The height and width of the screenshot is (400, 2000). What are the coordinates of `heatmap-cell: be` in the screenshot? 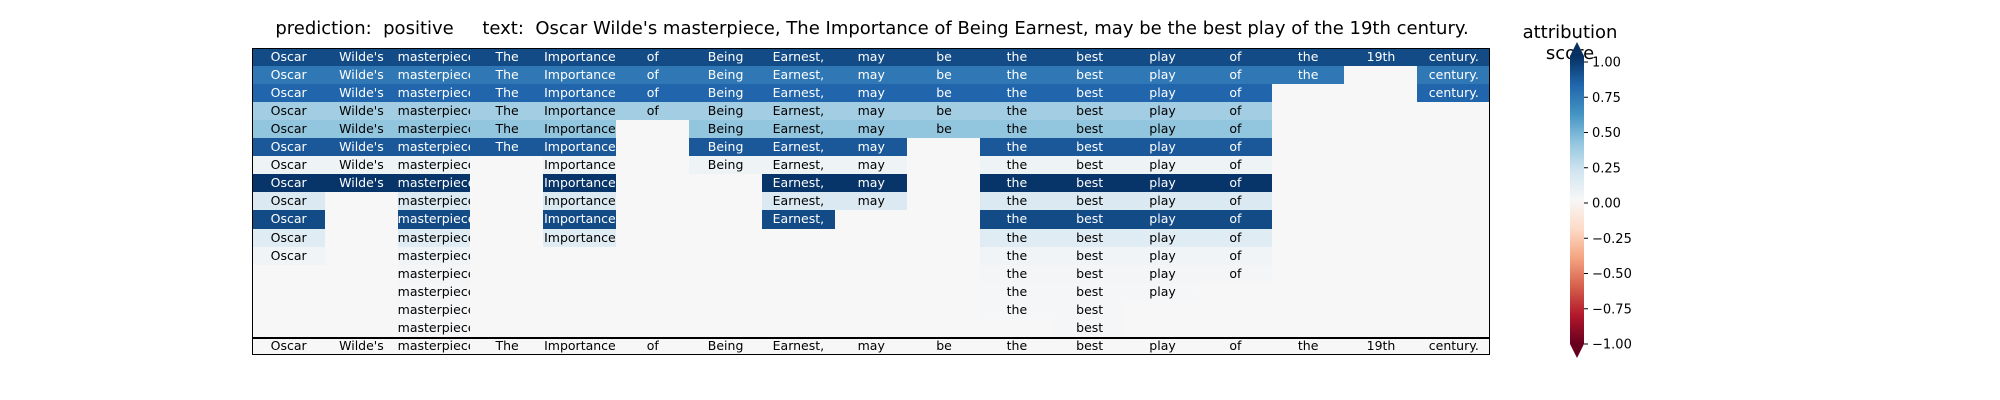 It's located at (944, 93).